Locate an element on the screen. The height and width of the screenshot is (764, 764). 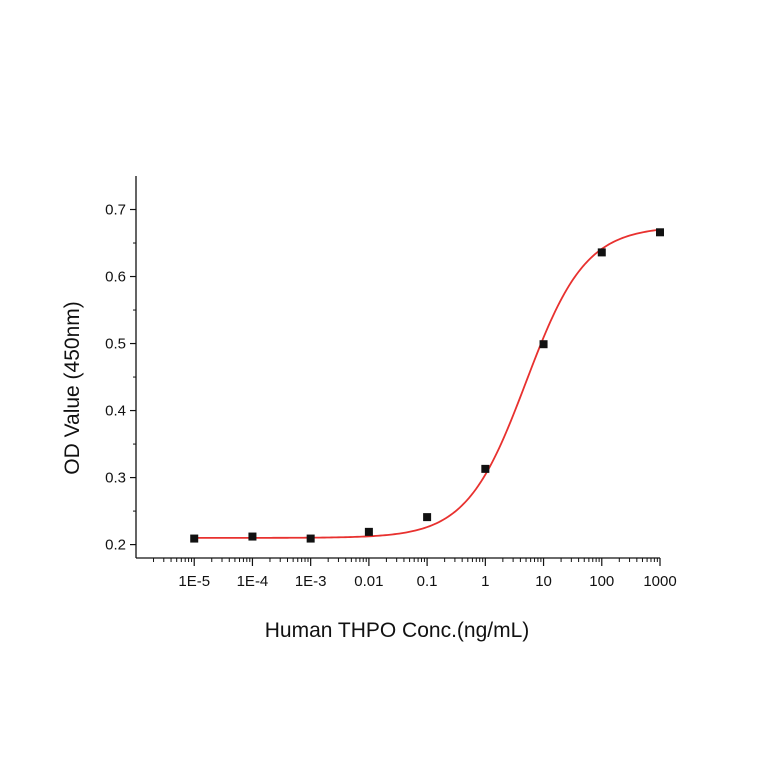
x-tick-label: 0.1 is located at coordinates (427, 581).